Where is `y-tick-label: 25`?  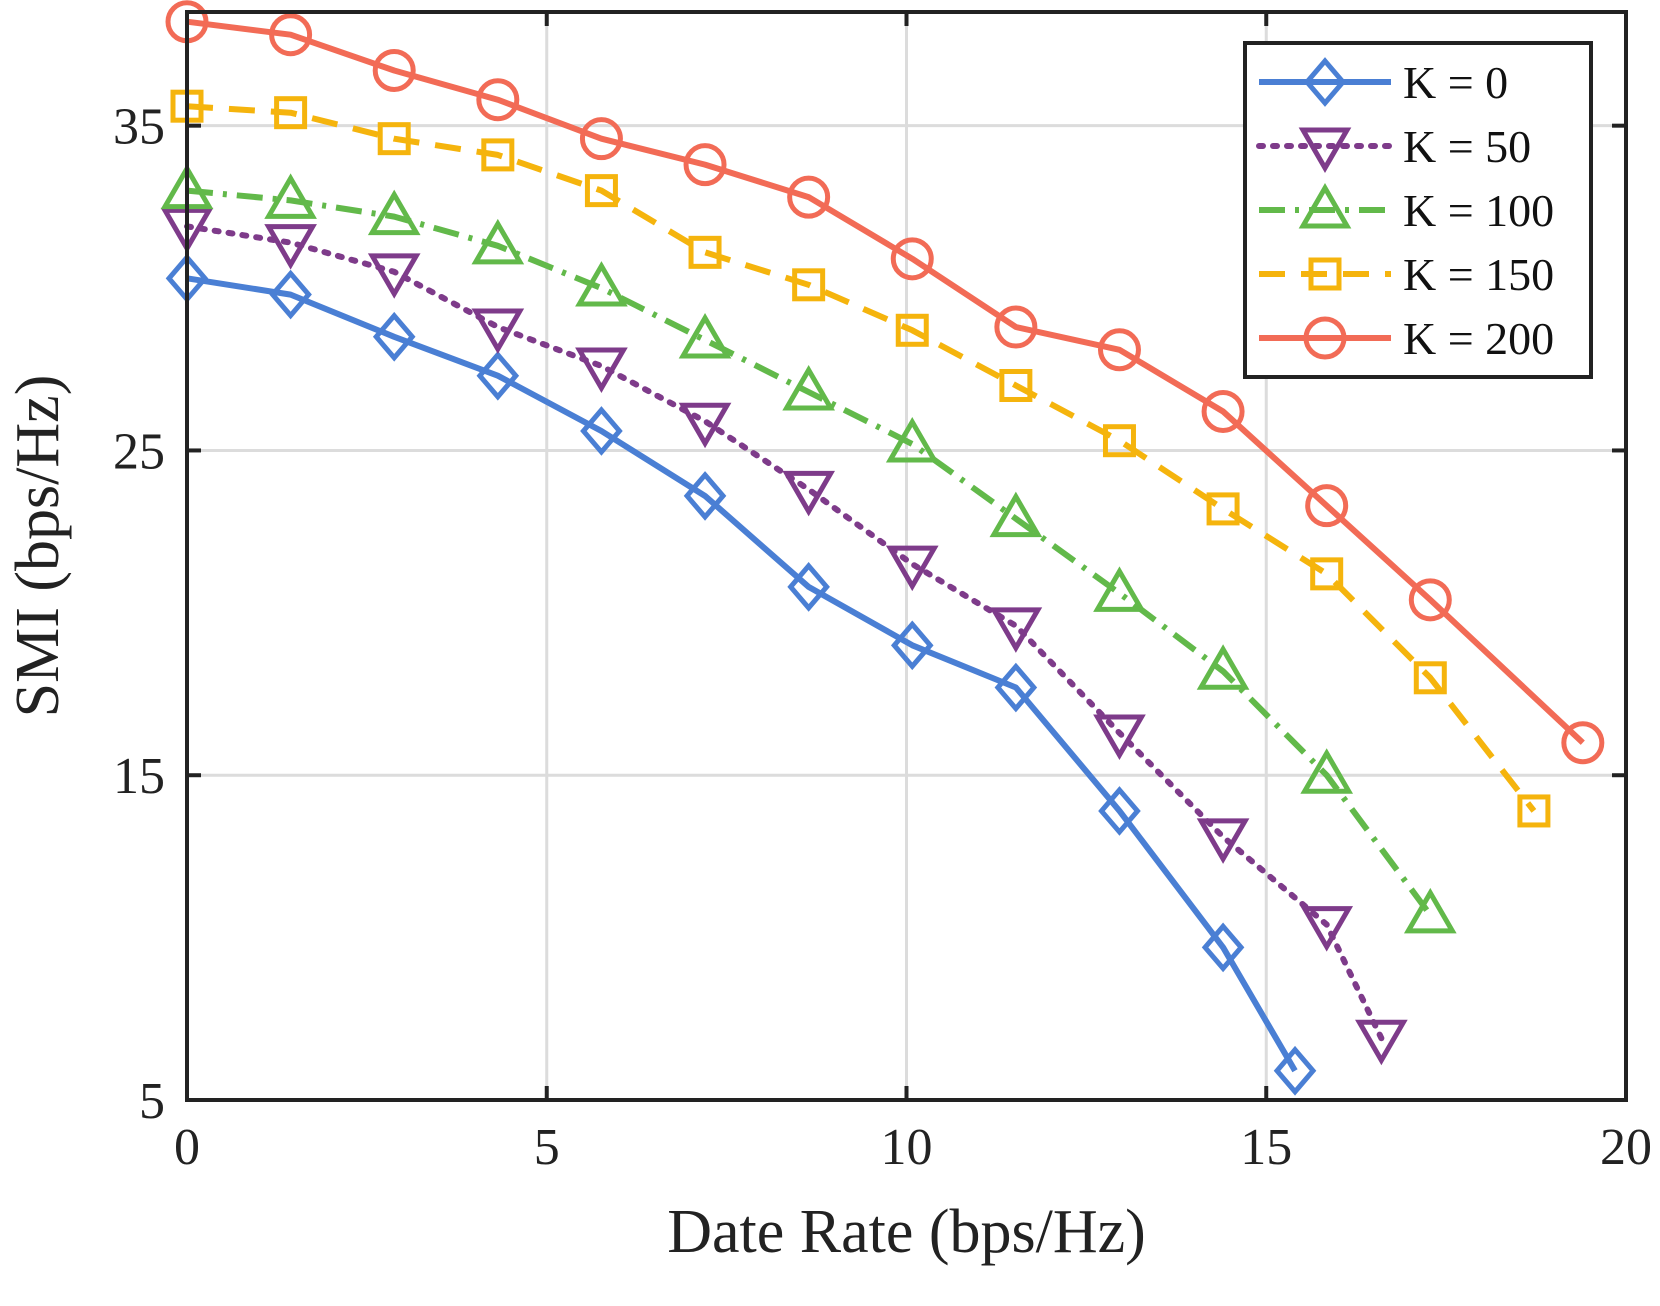 y-tick-label: 25 is located at coordinates (139, 451).